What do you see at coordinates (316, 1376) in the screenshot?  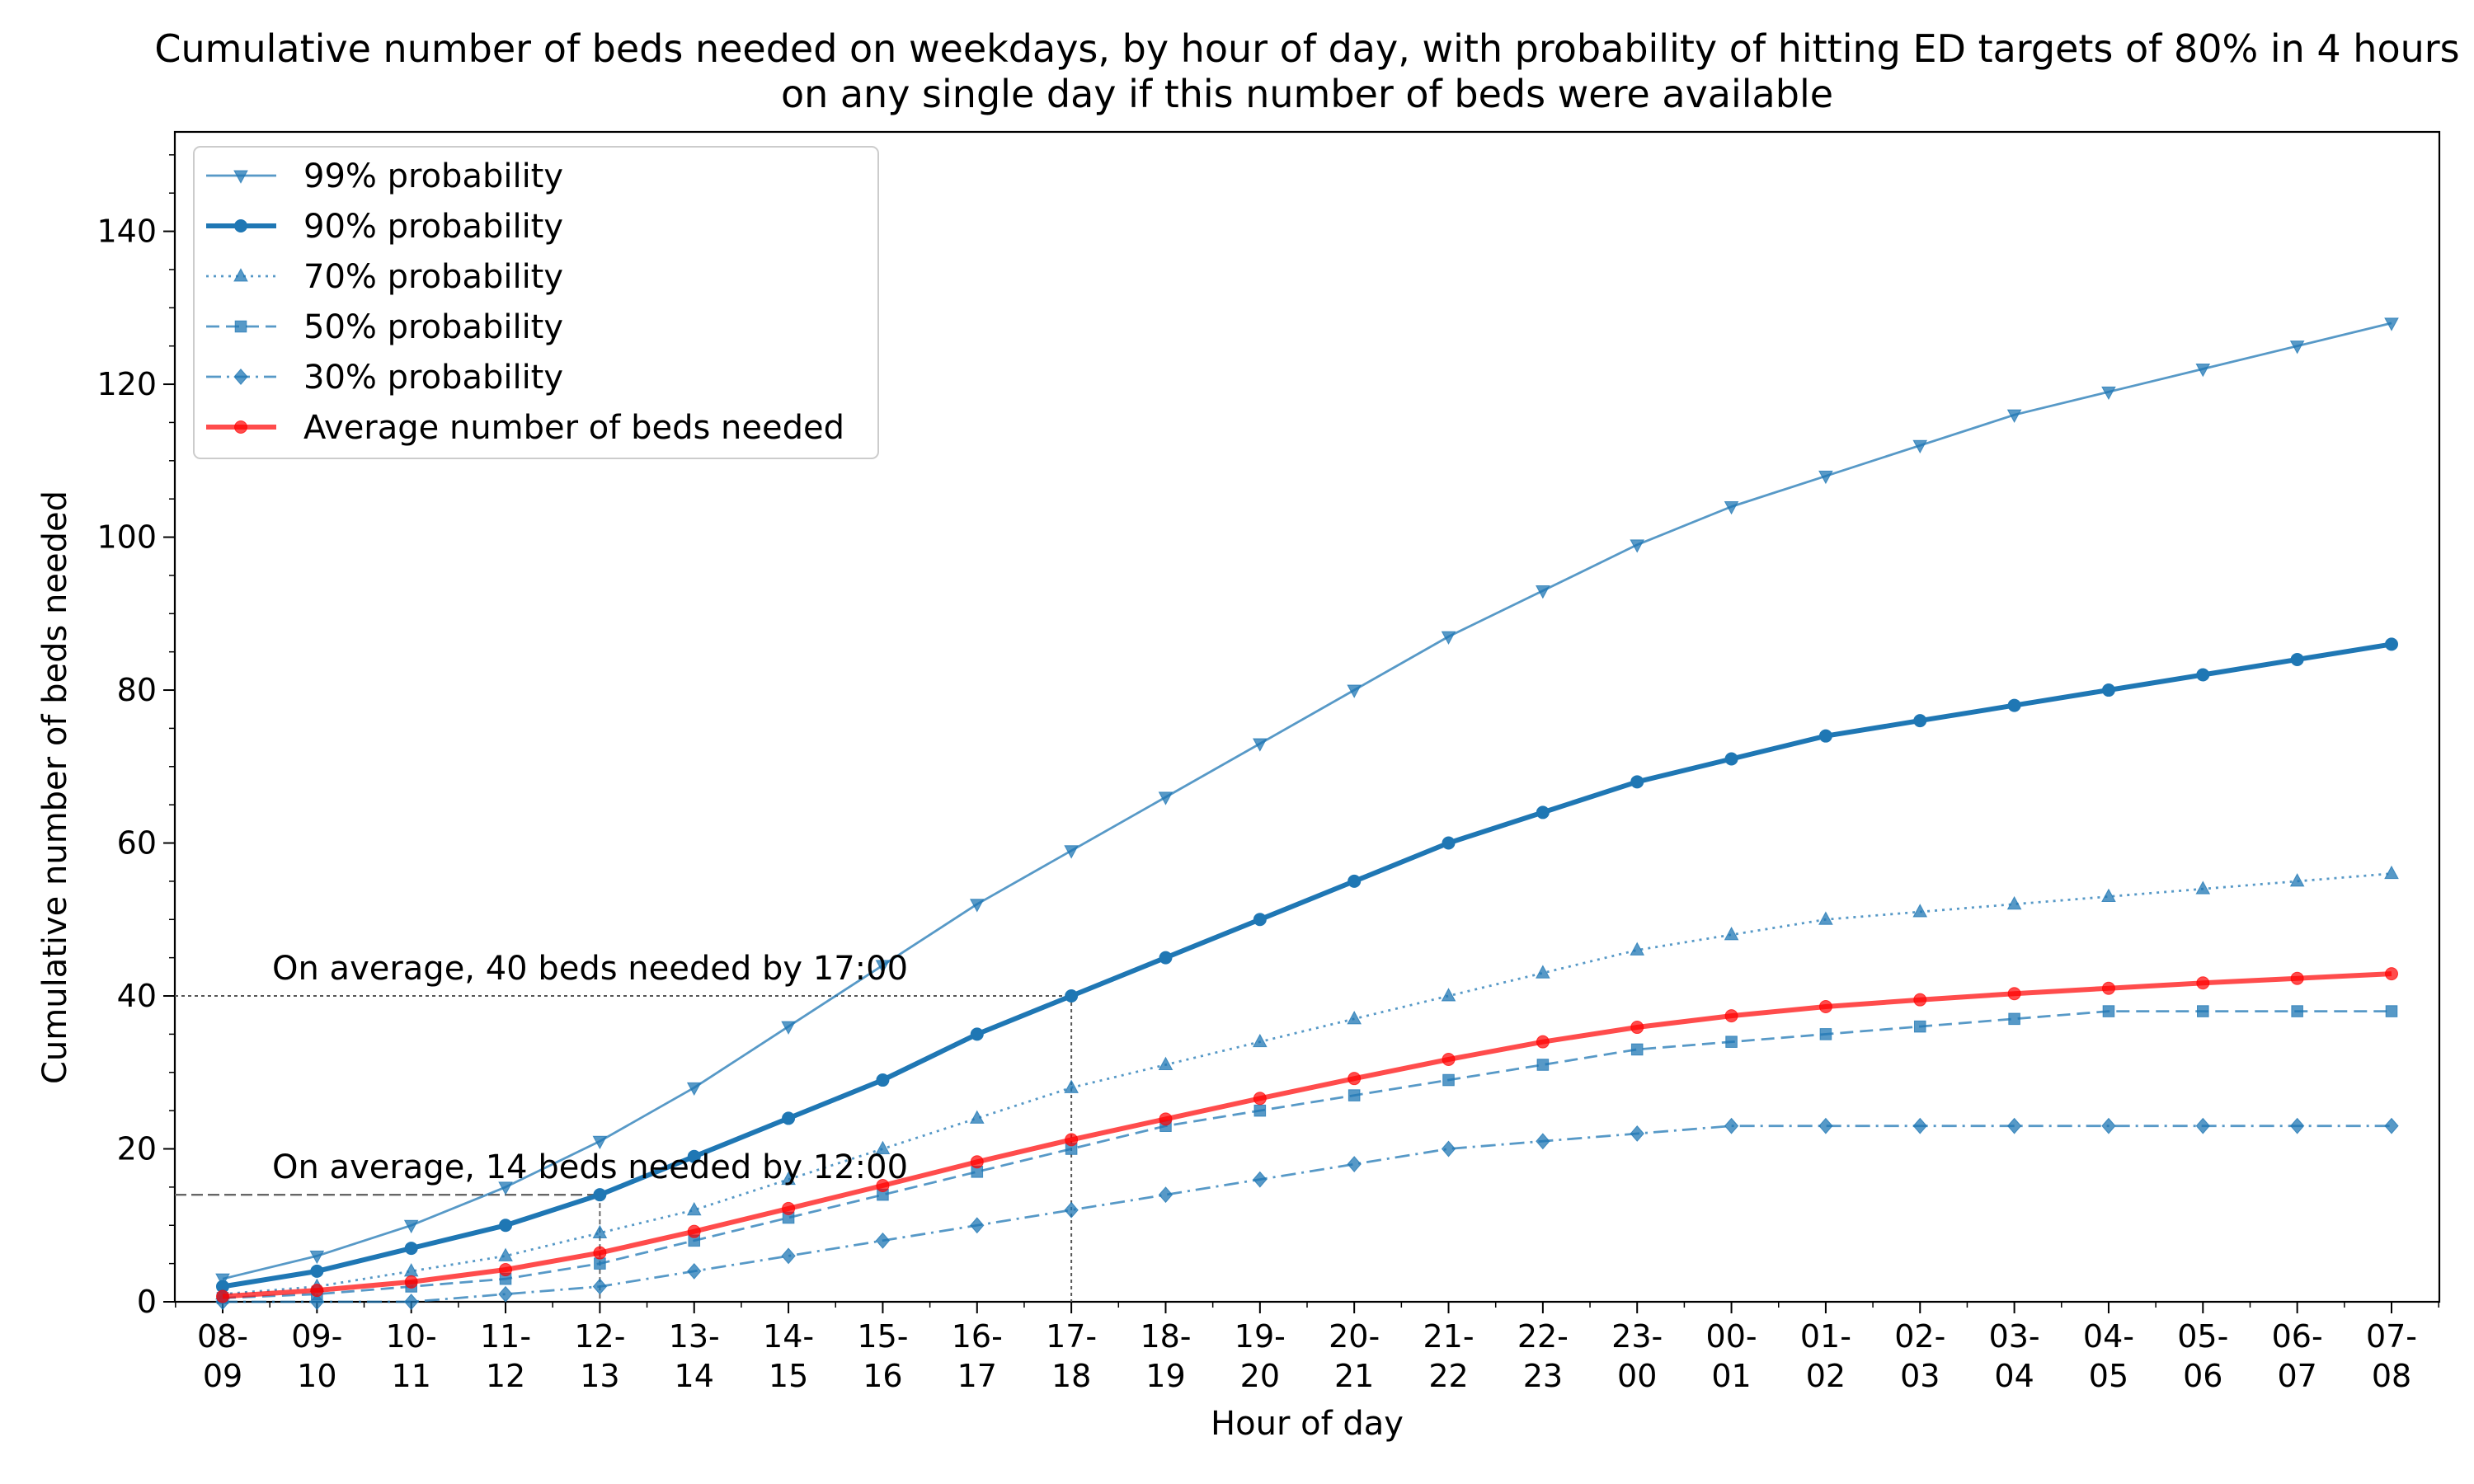 I see `x-tick-label: 10` at bounding box center [316, 1376].